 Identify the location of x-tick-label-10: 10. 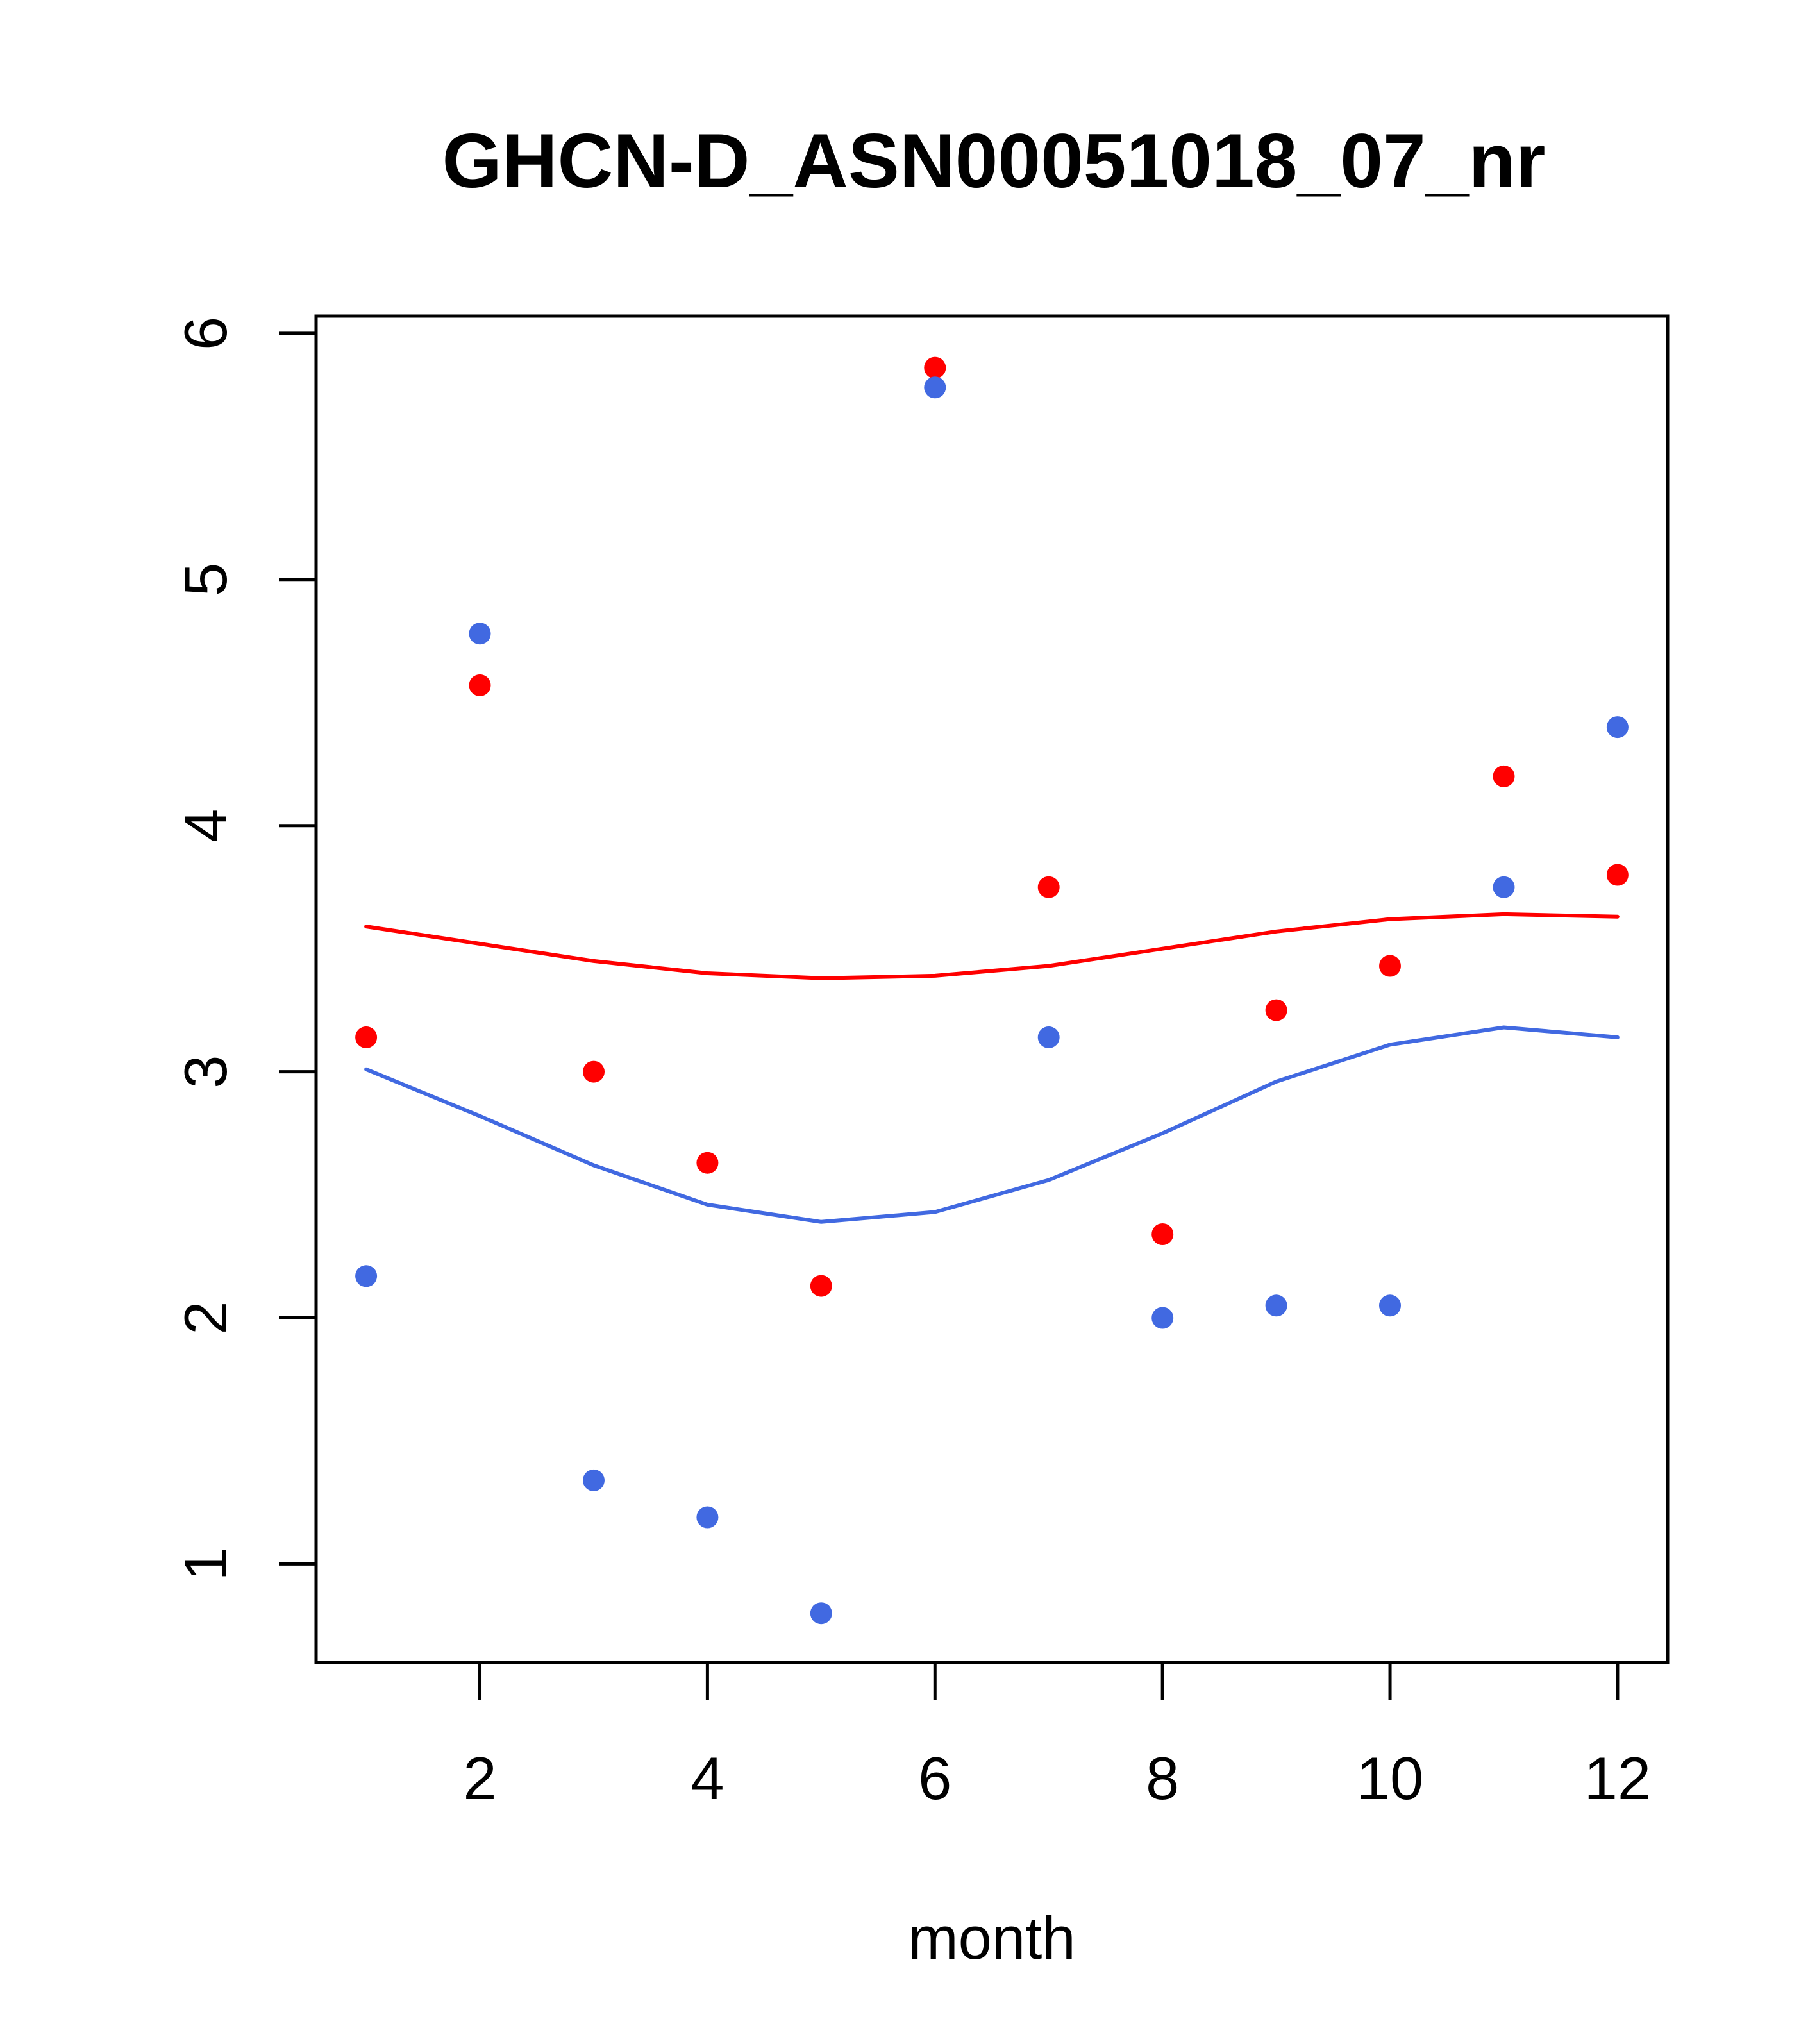
(1391, 1778).